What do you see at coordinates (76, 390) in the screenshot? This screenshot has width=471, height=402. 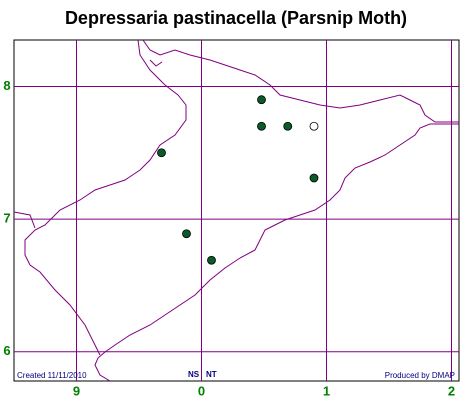 I see `x-tick-label: 9` at bounding box center [76, 390].